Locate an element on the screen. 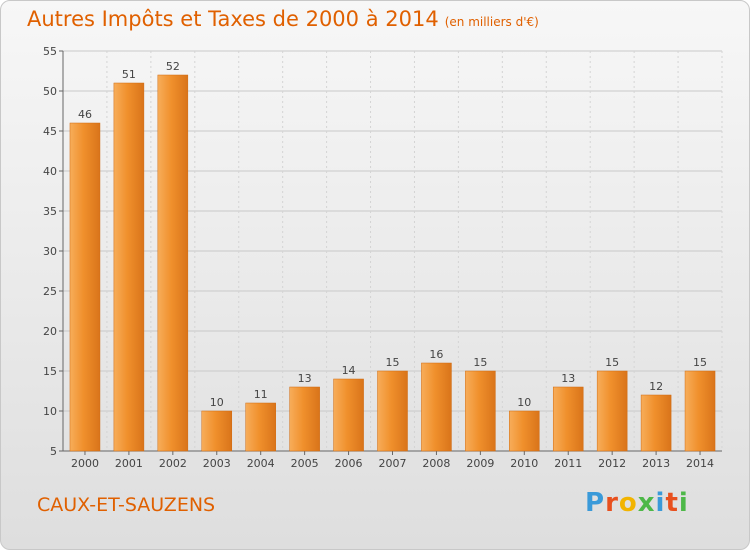 The image size is (750, 550). logo-letter: t is located at coordinates (672, 503).